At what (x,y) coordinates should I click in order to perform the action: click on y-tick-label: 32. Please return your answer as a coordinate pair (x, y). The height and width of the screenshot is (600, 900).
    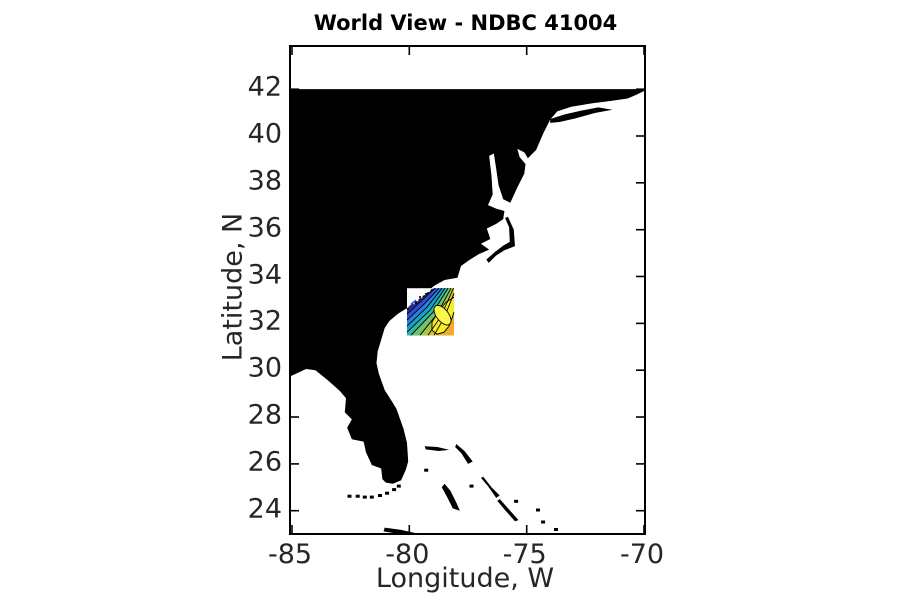
    Looking at the image, I should click on (264, 321).